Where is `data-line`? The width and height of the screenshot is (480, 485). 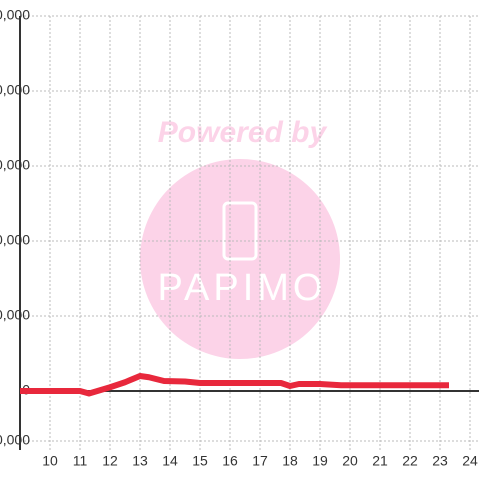
data-line is located at coordinates (234, 385).